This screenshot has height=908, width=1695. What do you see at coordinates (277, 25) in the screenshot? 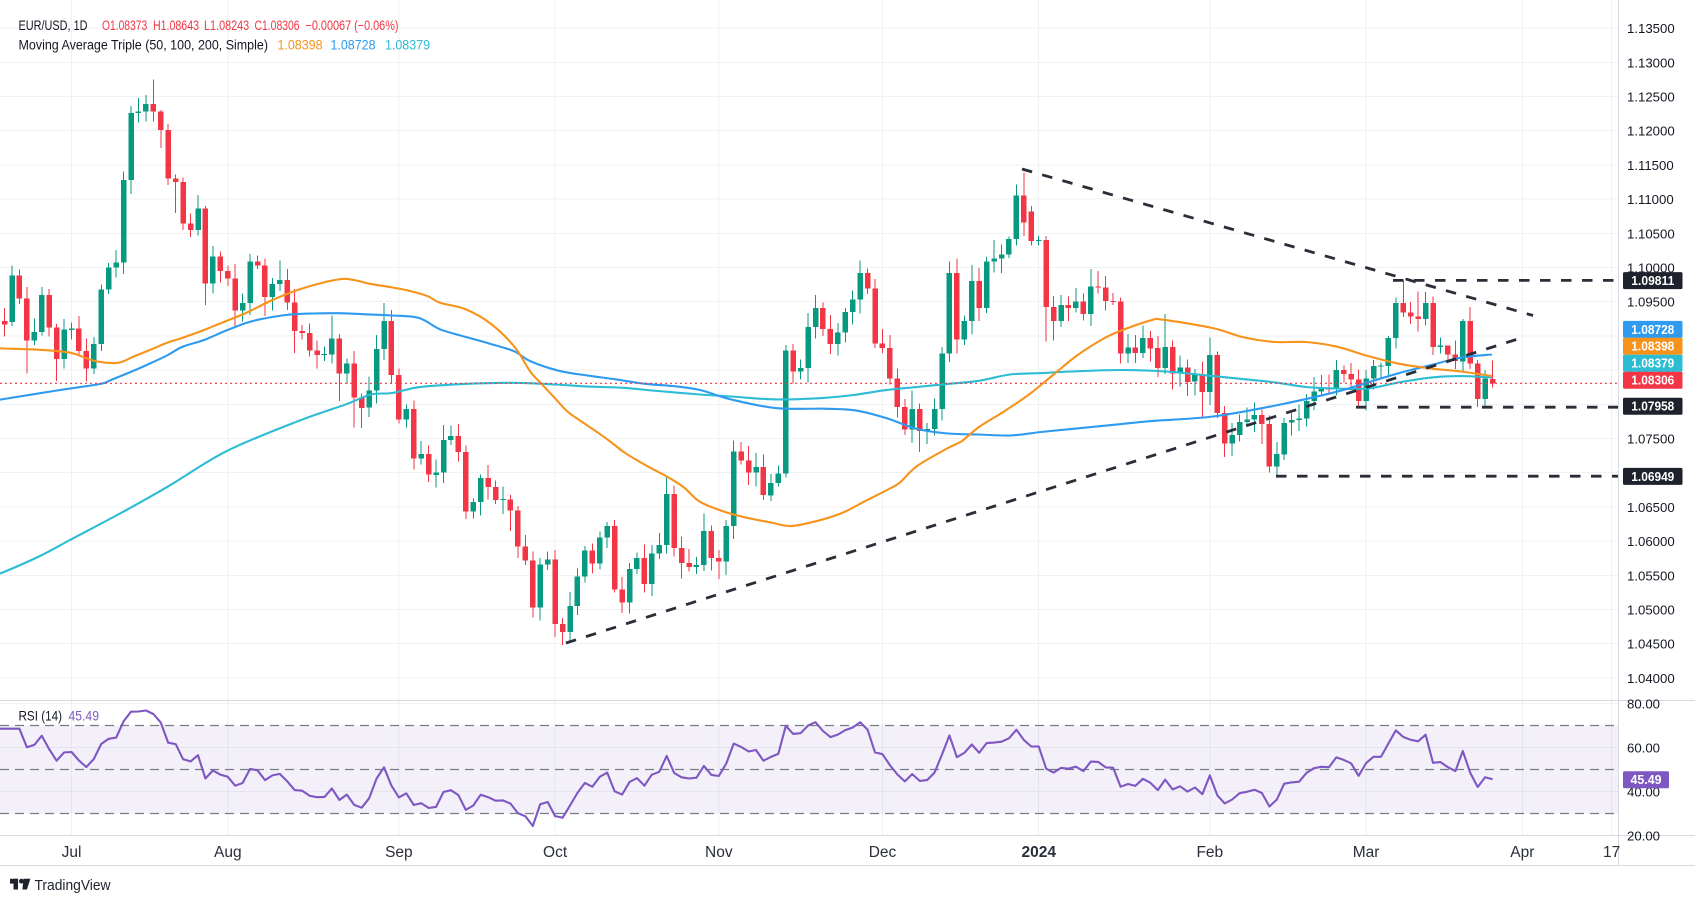
I see `svg-text: C1.08306` at bounding box center [277, 25].